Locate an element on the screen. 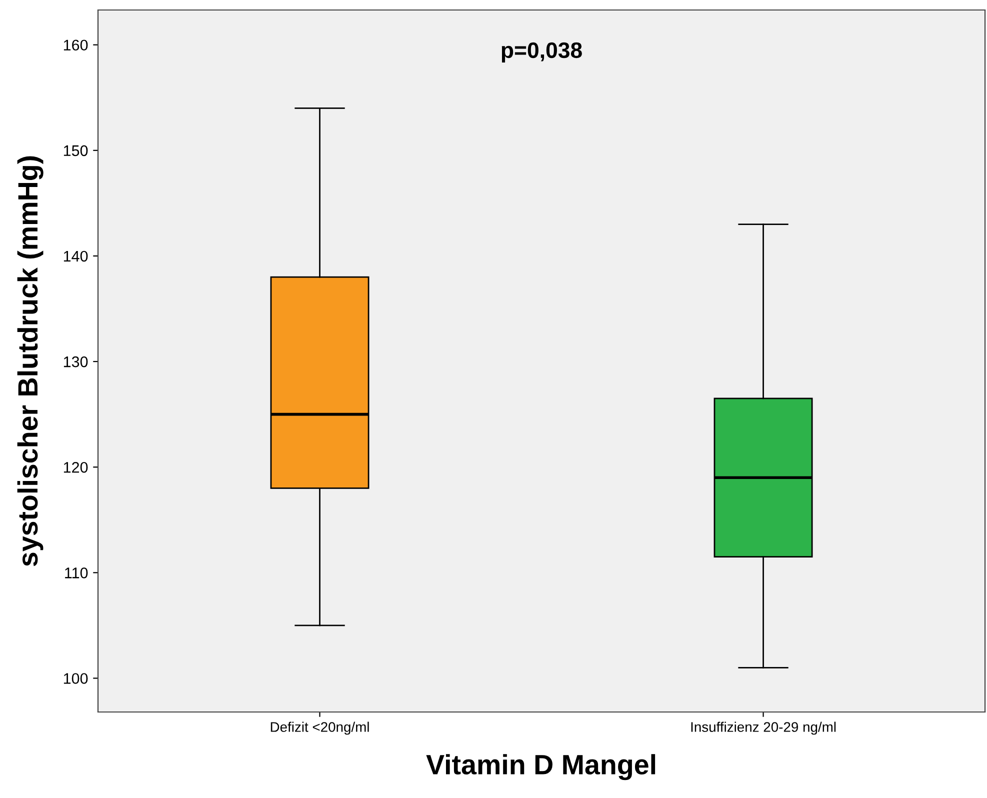 The height and width of the screenshot is (798, 987). x-tick-label: Defizit <20ng/ml is located at coordinates (319, 728).